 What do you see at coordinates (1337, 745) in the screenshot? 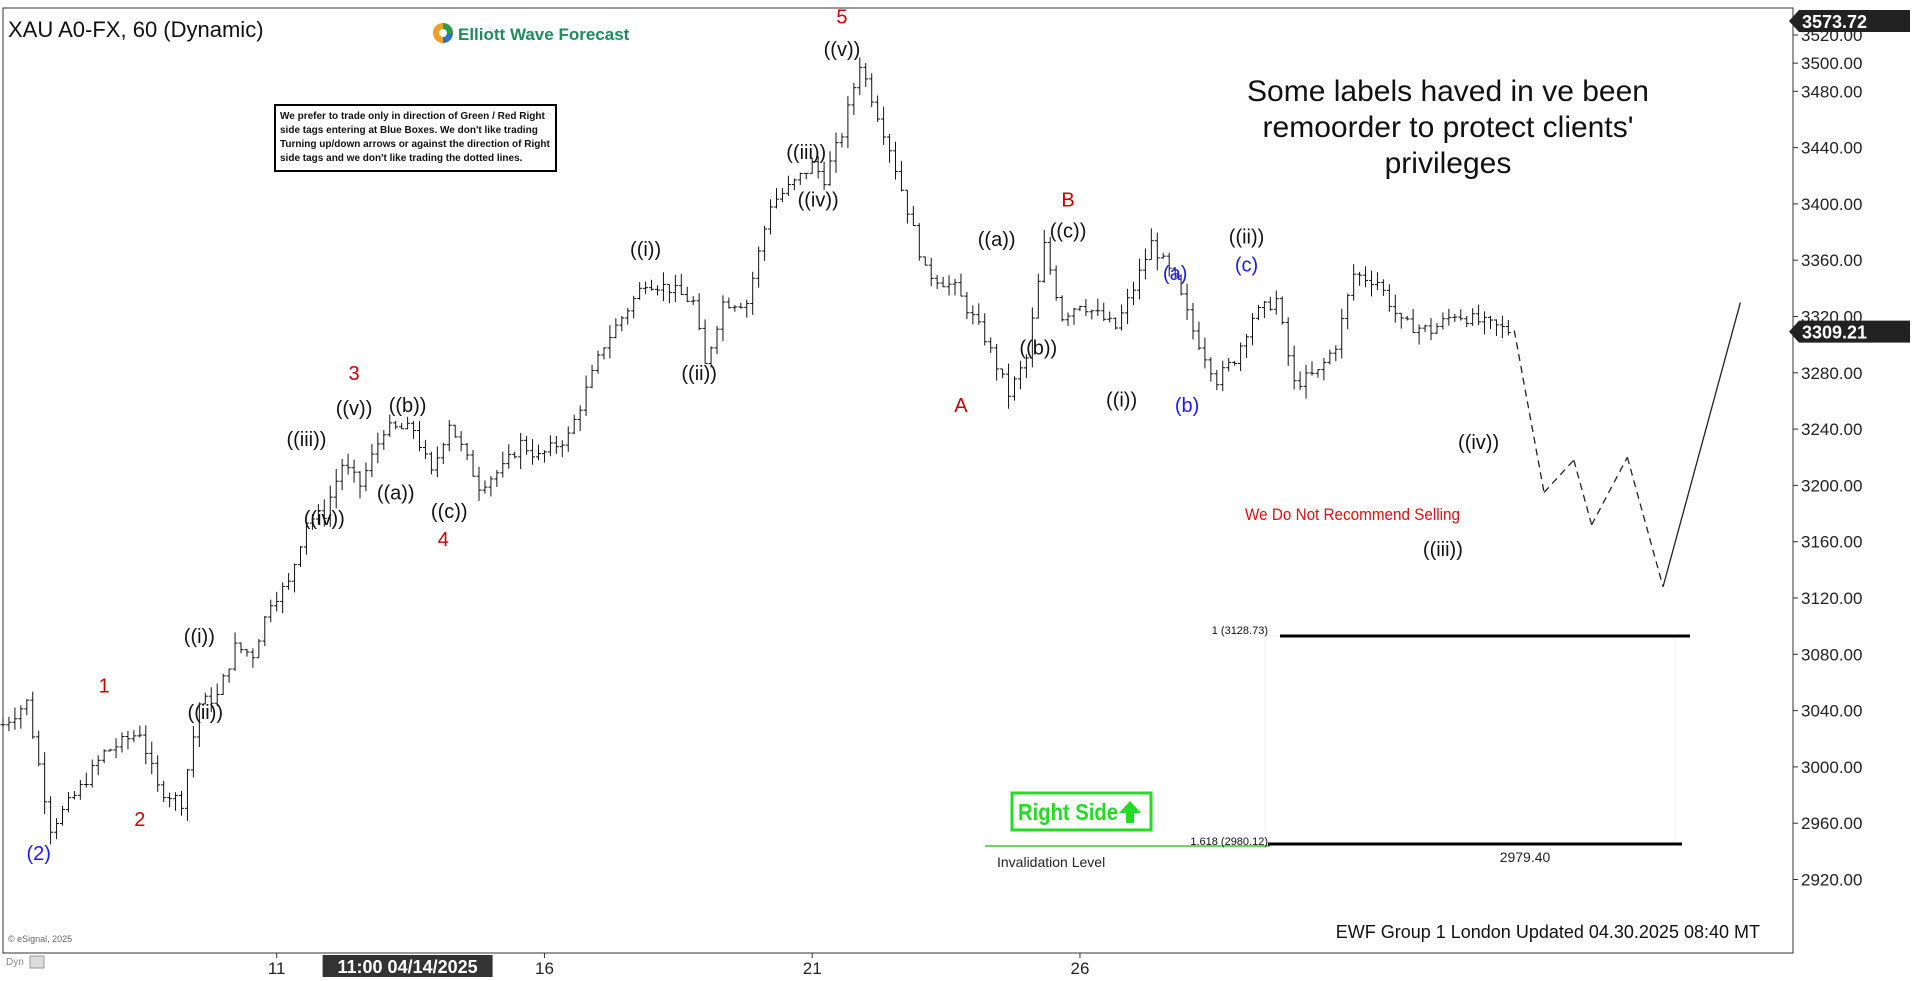
I see `fib-levels-group: 1 (3128.73) 1.618 (2980.12) 2979.40` at bounding box center [1337, 745].